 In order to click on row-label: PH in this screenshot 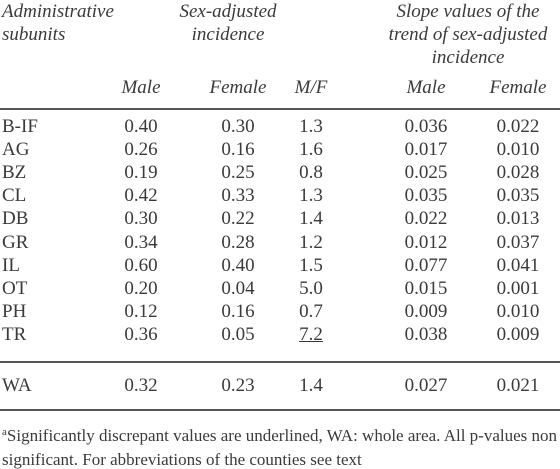, I will do `click(14, 311)`.